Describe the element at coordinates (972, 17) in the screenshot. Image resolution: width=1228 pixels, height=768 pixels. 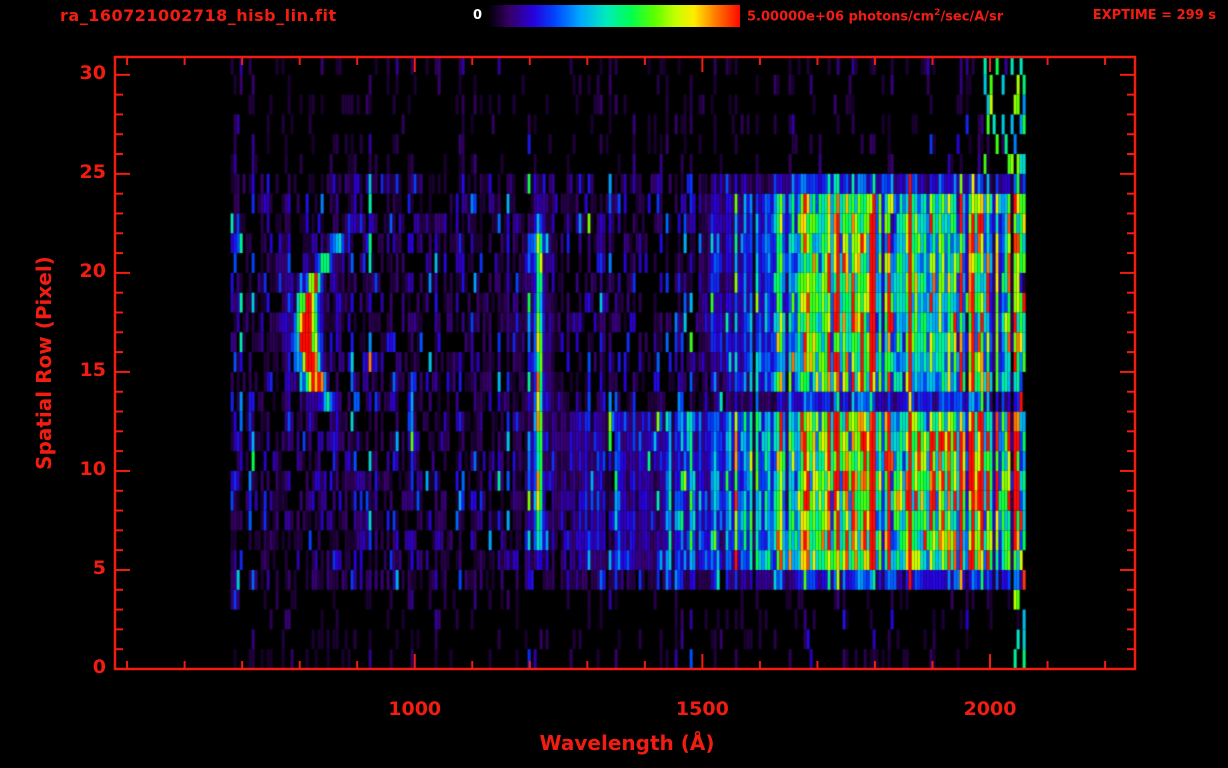
I see `colorbar-max-suffix: /sec/A/sr` at that location.